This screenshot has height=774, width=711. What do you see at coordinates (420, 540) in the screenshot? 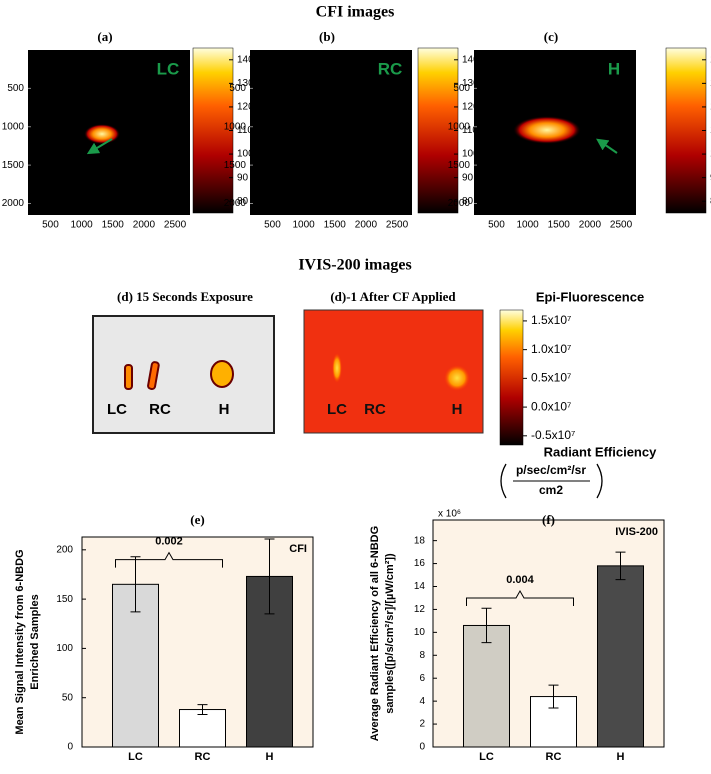
I see `y-tick-label: 18` at bounding box center [420, 540].